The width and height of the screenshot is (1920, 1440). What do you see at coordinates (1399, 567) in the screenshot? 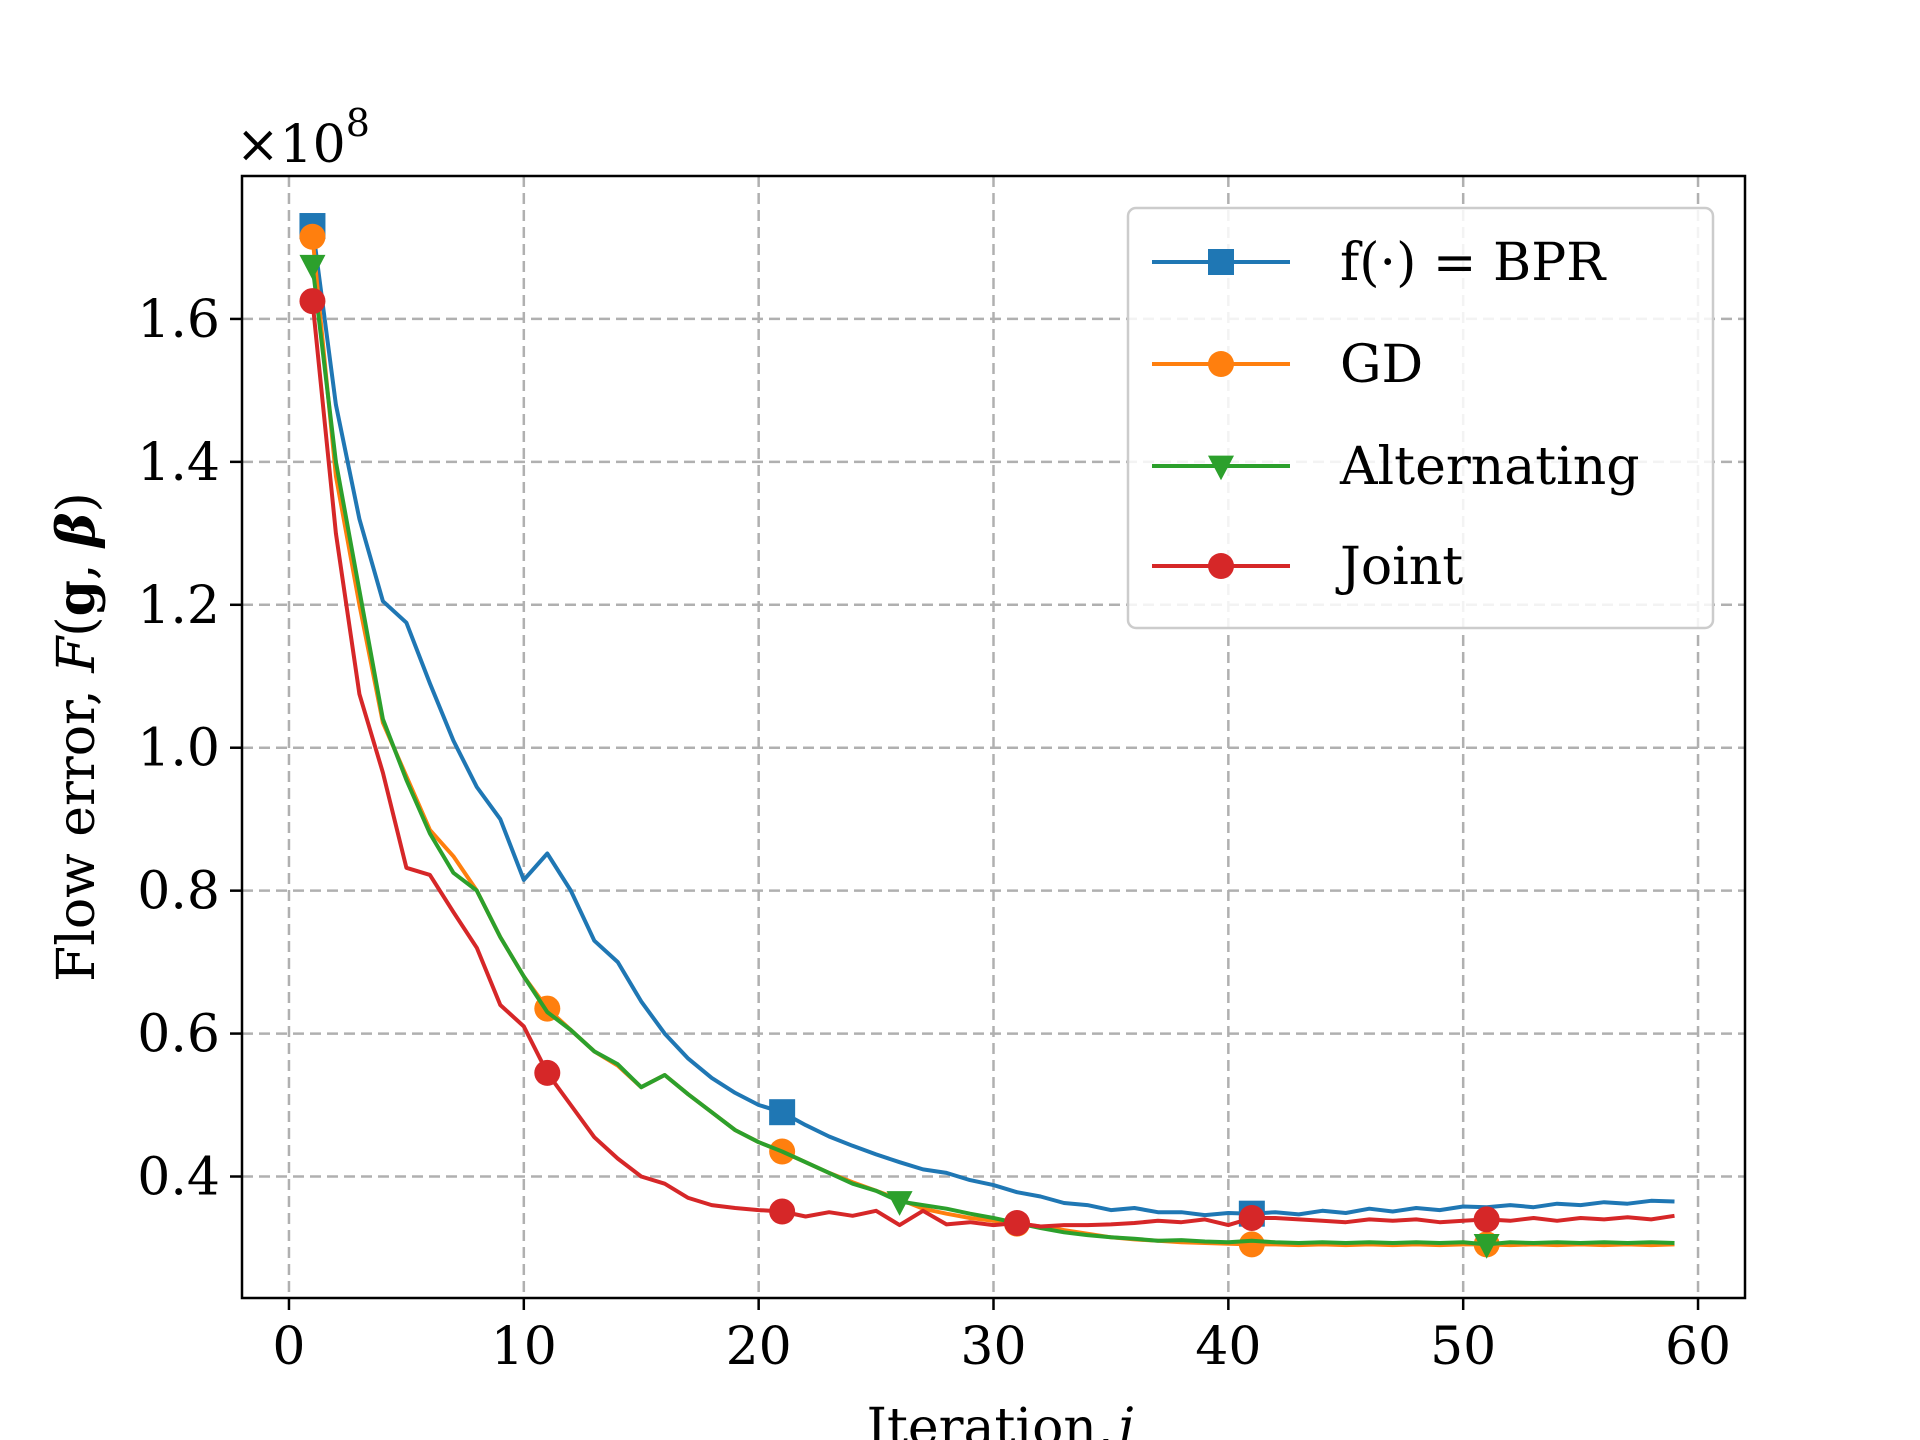
I see `legend-label: Joint` at bounding box center [1399, 567].